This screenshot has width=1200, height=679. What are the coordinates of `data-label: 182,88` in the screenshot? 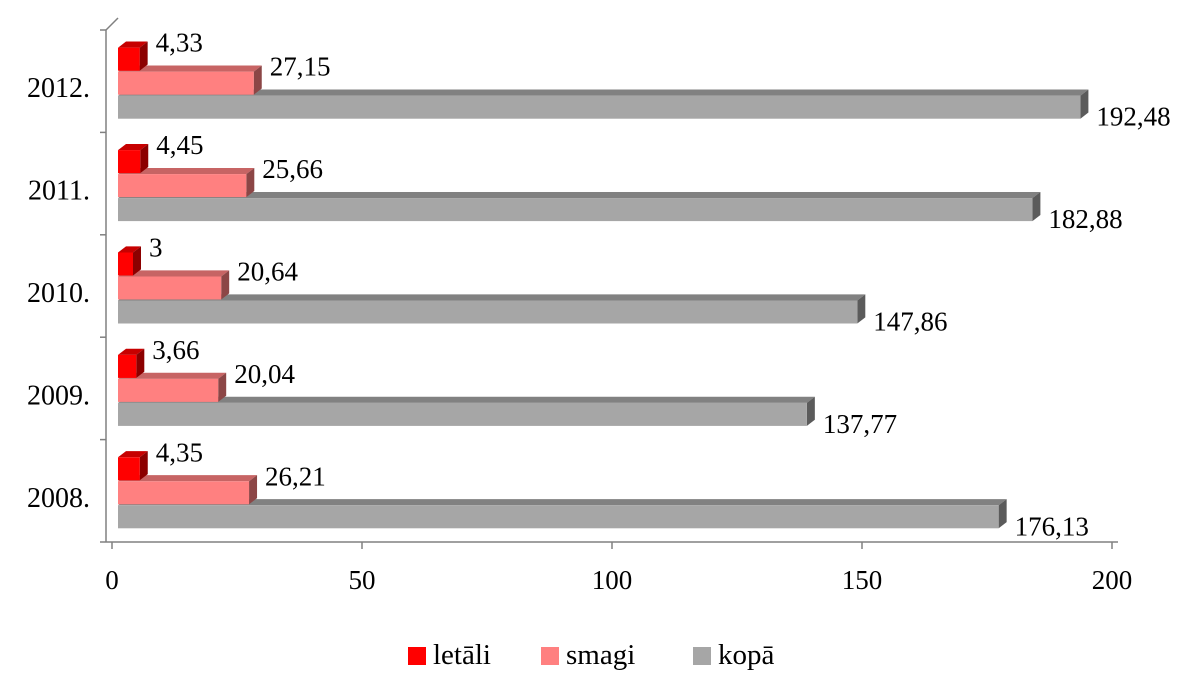 It's located at (1085, 219).